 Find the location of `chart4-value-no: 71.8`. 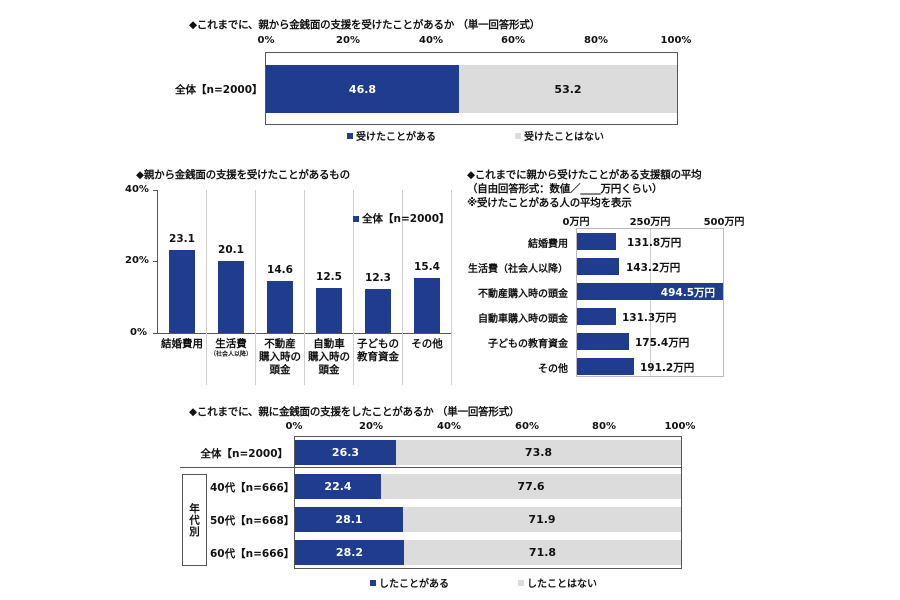

chart4-value-no: 71.8 is located at coordinates (542, 552).